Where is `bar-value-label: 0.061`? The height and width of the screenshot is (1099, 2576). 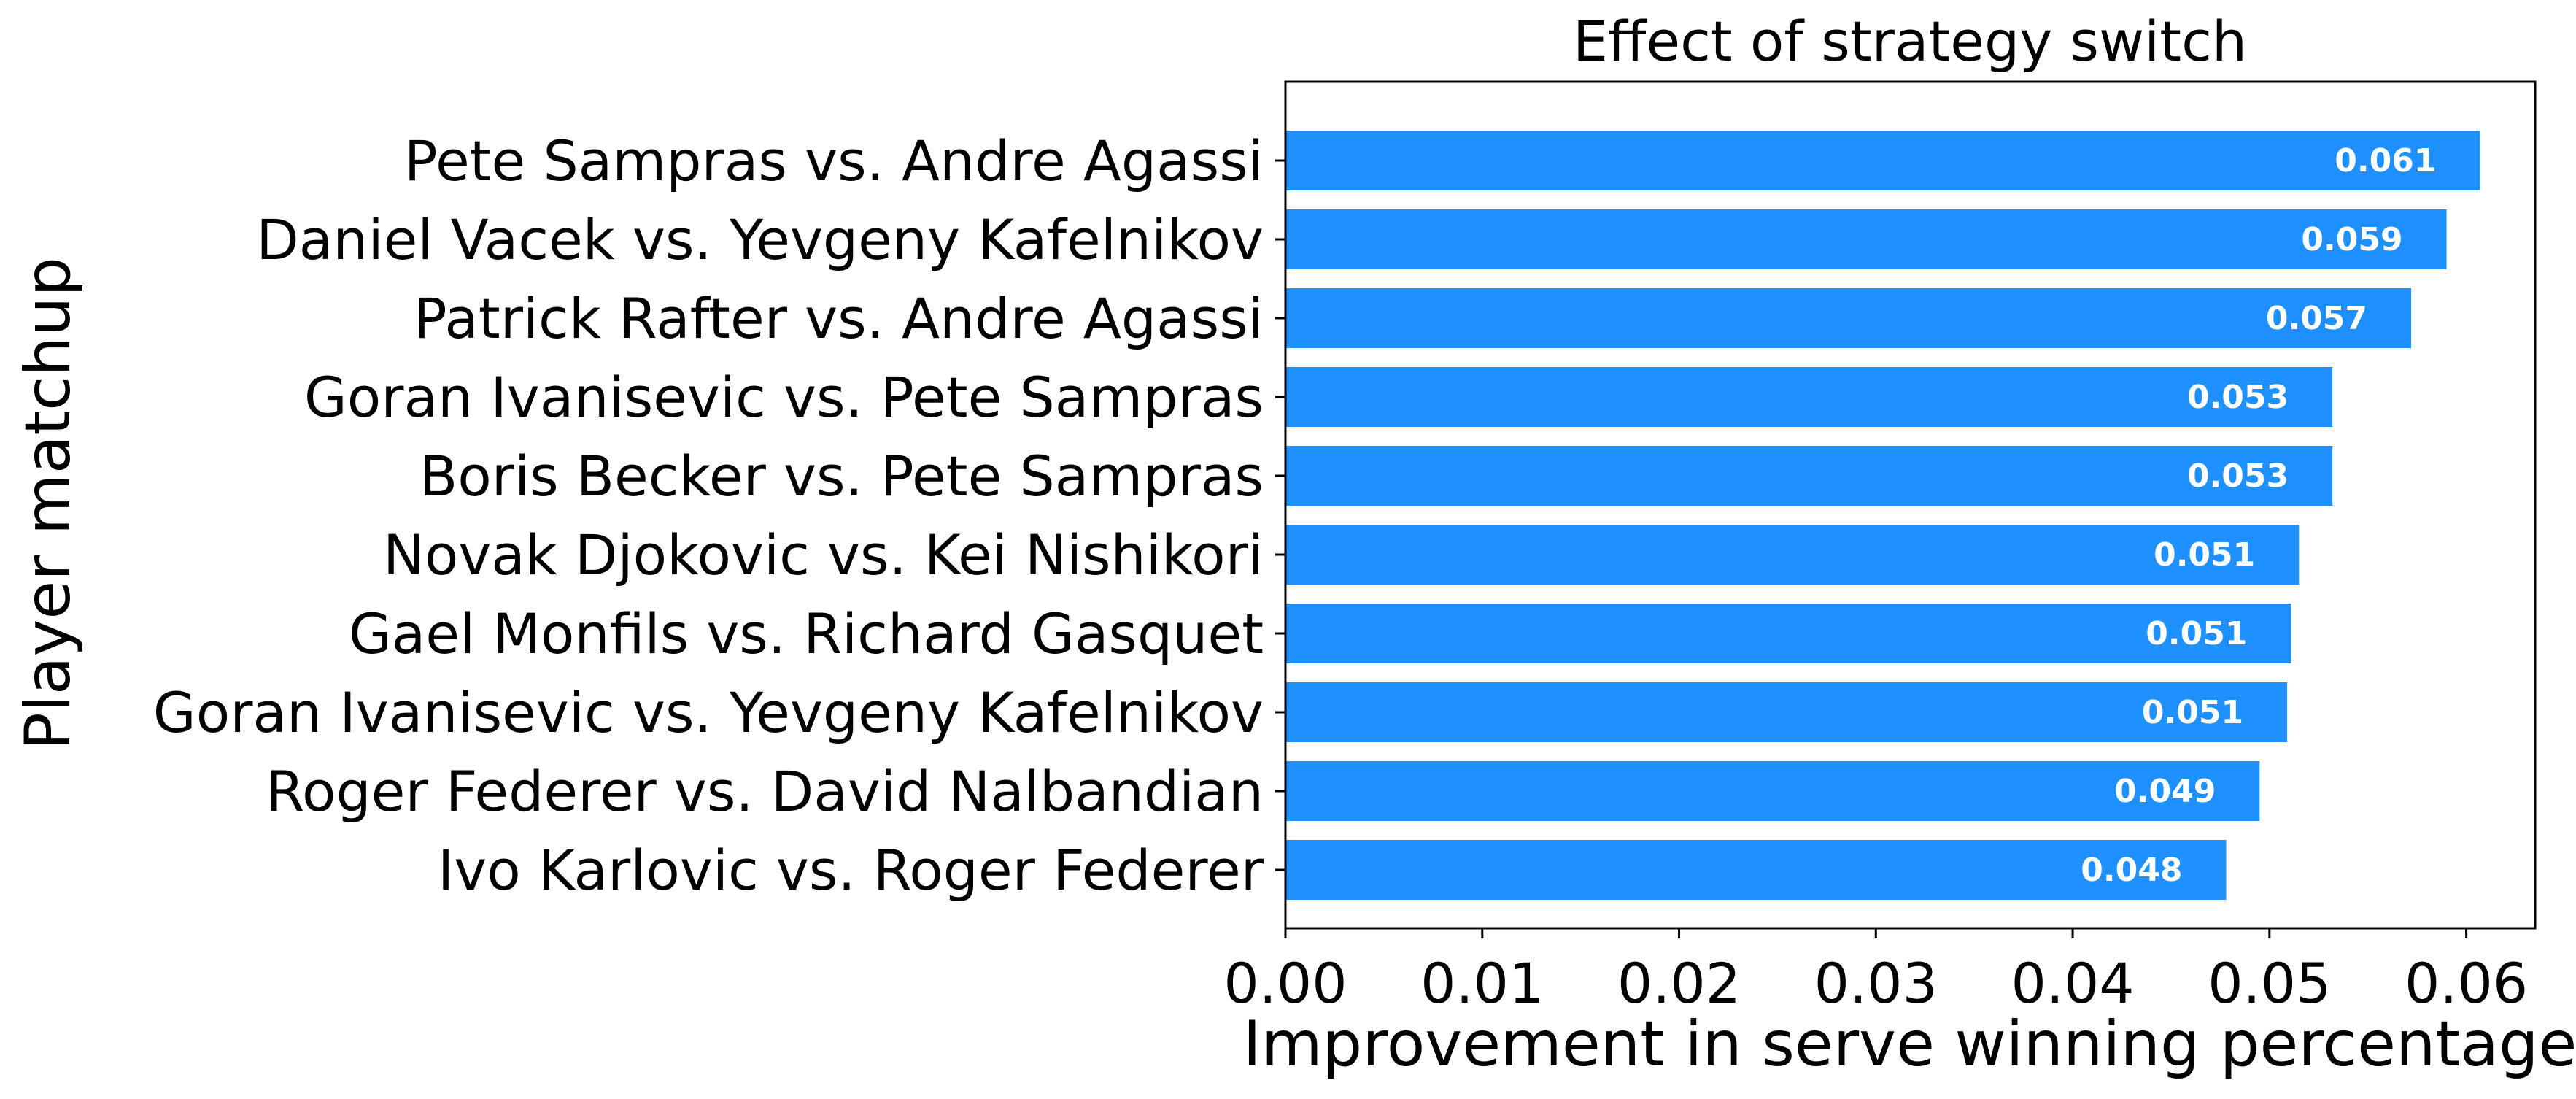 bar-value-label: 0.061 is located at coordinates (2385, 161).